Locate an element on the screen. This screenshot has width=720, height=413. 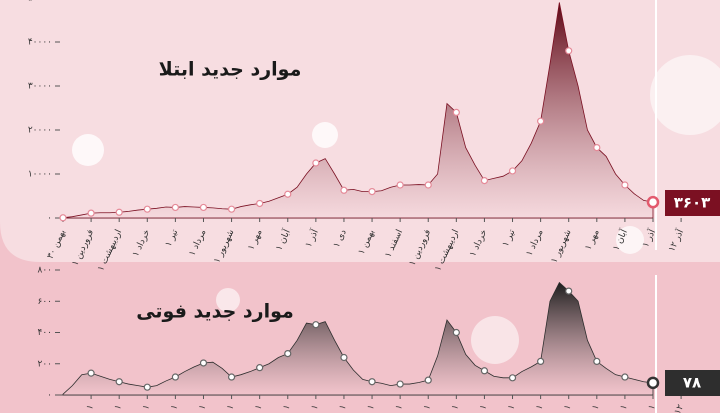
value-label: ۷۸ is located at coordinates (692, 383).